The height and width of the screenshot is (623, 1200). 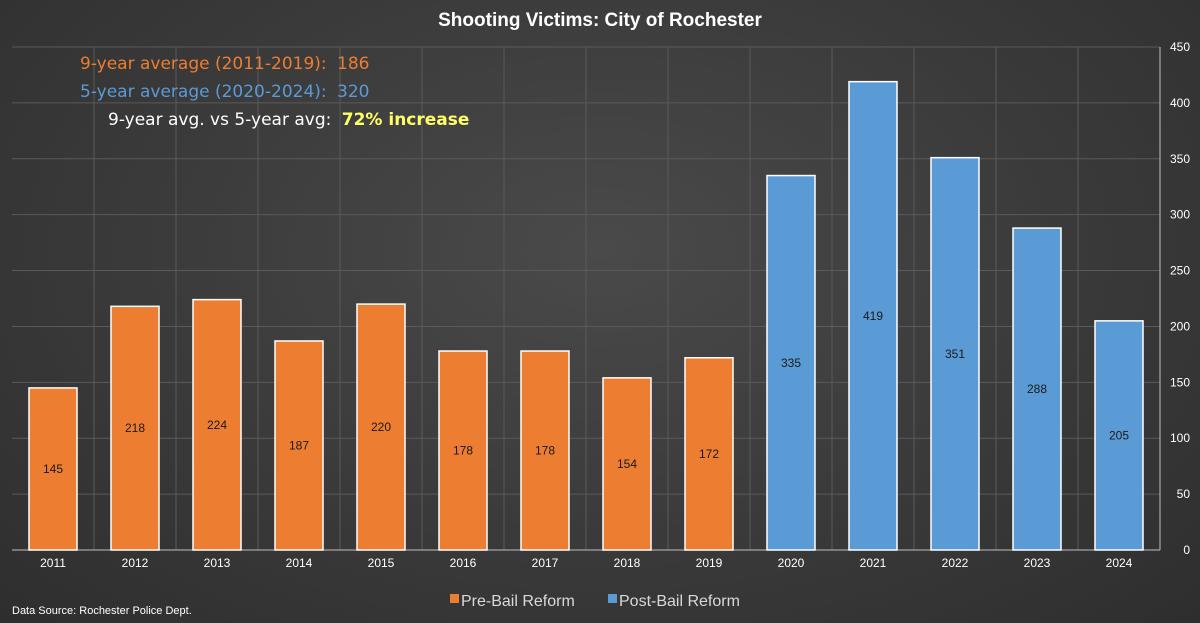 What do you see at coordinates (1180, 103) in the screenshot?
I see `y-tick-label: 400` at bounding box center [1180, 103].